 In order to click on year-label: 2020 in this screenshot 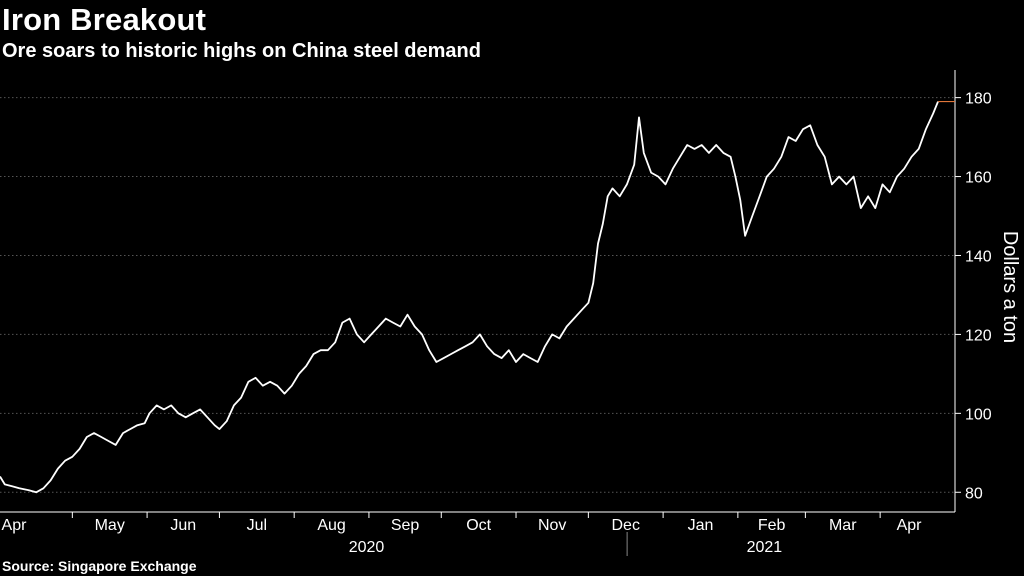, I will do `click(367, 547)`.